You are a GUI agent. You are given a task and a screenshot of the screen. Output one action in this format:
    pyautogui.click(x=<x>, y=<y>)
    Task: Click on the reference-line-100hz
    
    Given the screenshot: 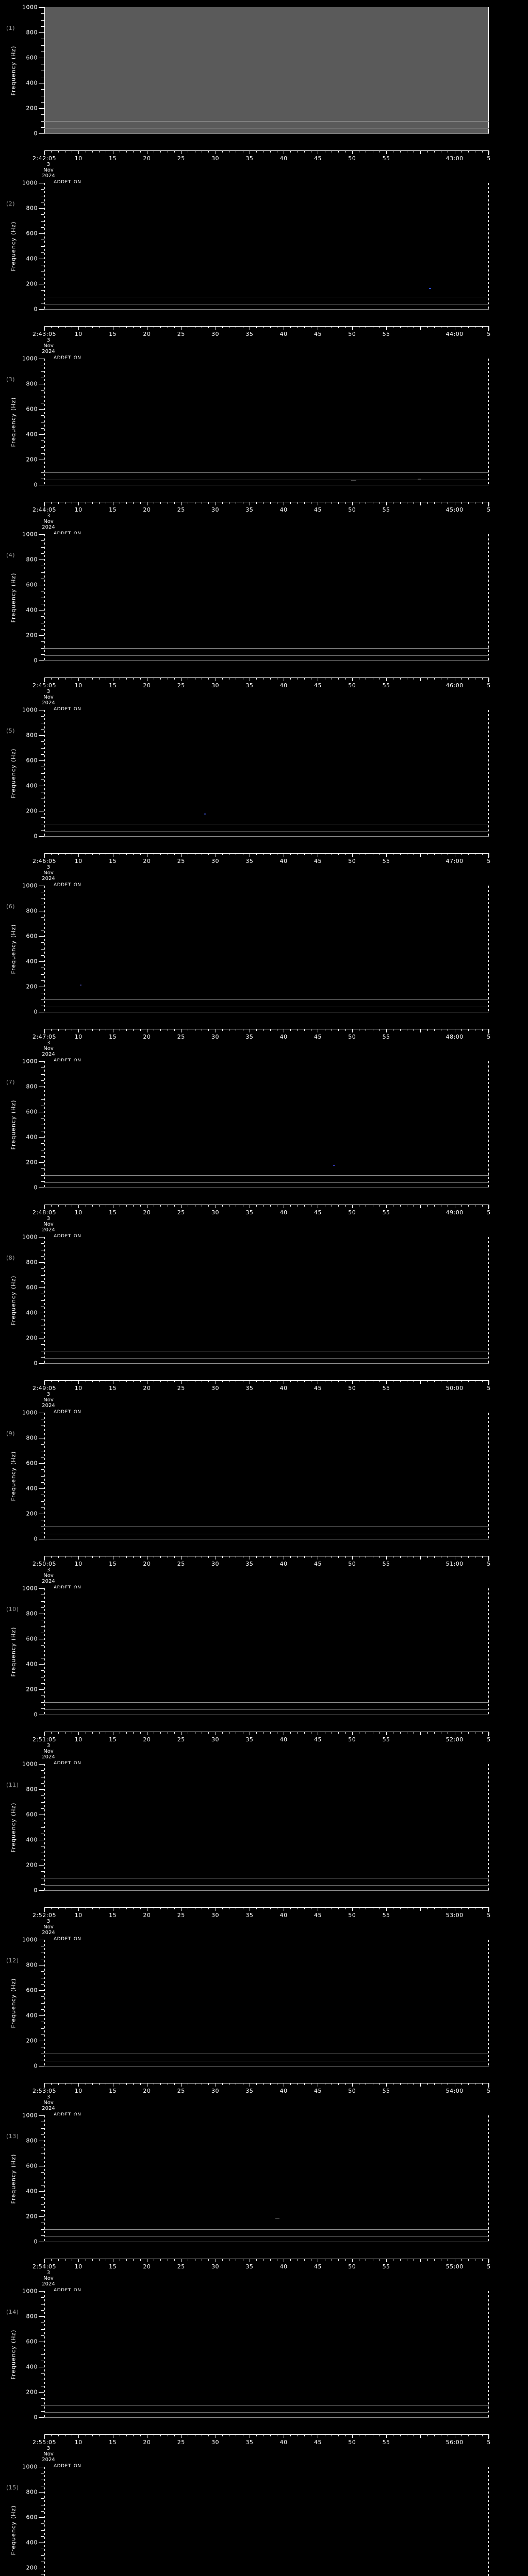 What is the action you would take?
    pyautogui.click(x=266, y=1176)
    